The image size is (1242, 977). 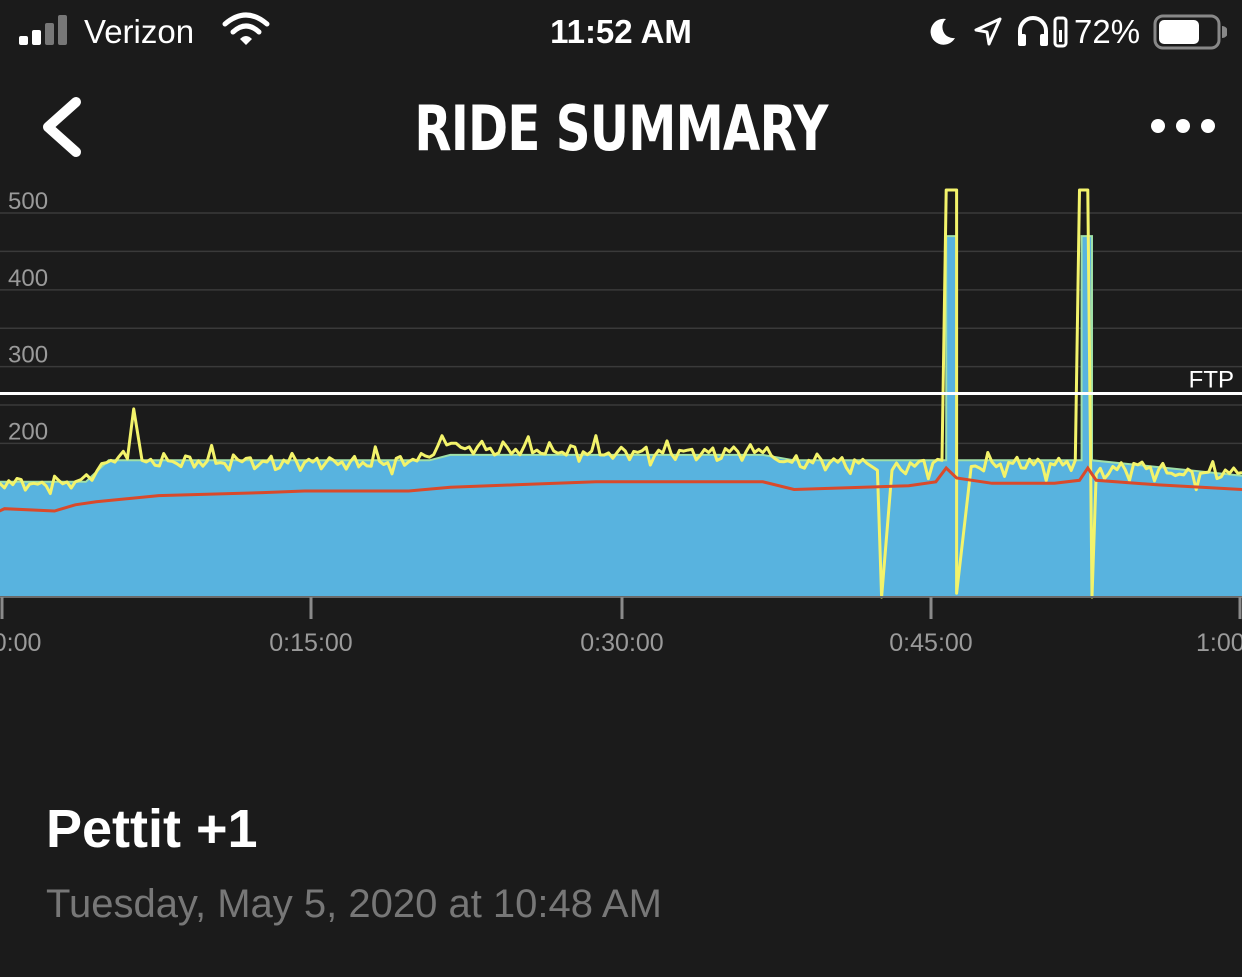 What do you see at coordinates (942, 31) in the screenshot?
I see `moon-icon` at bounding box center [942, 31].